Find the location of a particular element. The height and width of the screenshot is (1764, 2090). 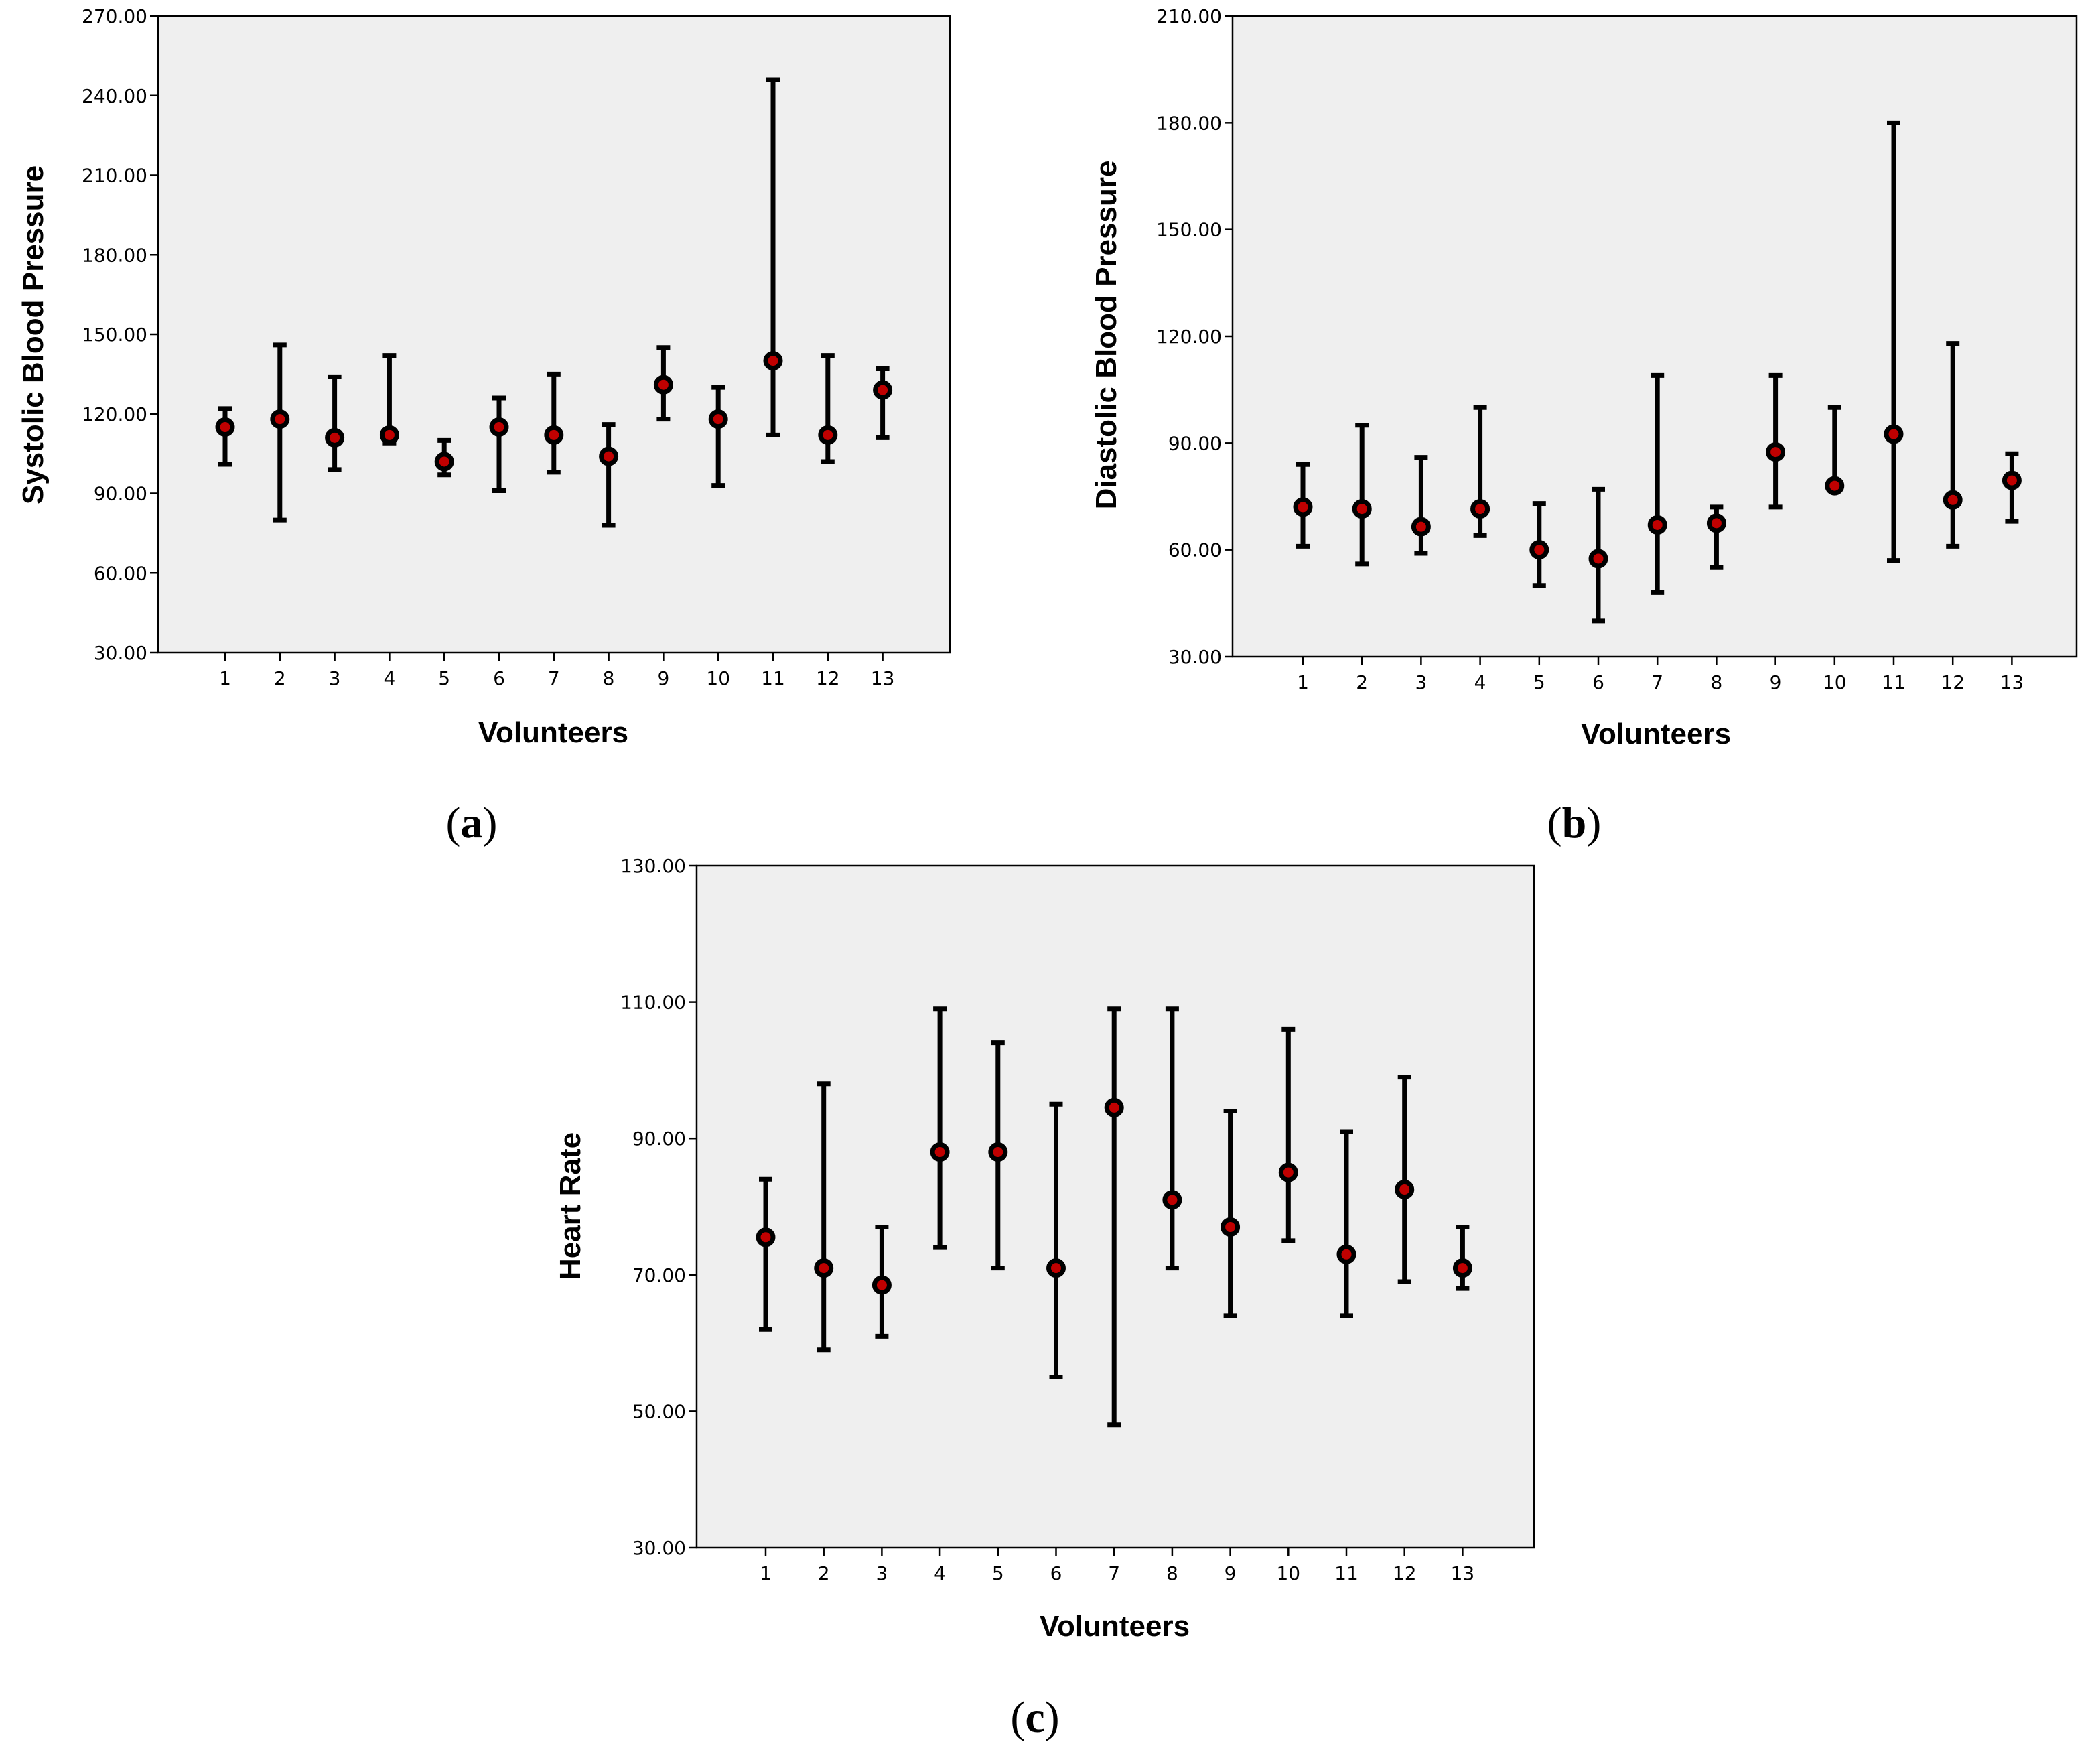

panel-caption: (a) is located at coordinates (472, 823).